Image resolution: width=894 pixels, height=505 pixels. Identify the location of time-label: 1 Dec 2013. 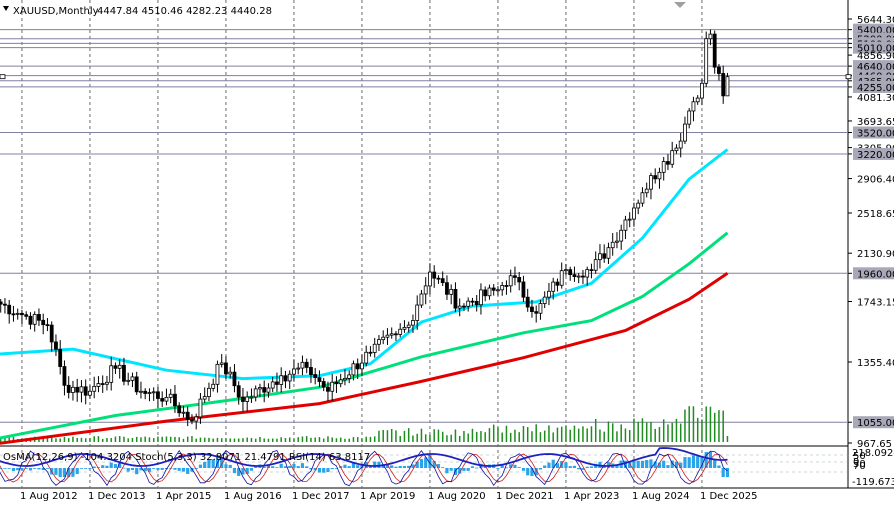
(117, 496).